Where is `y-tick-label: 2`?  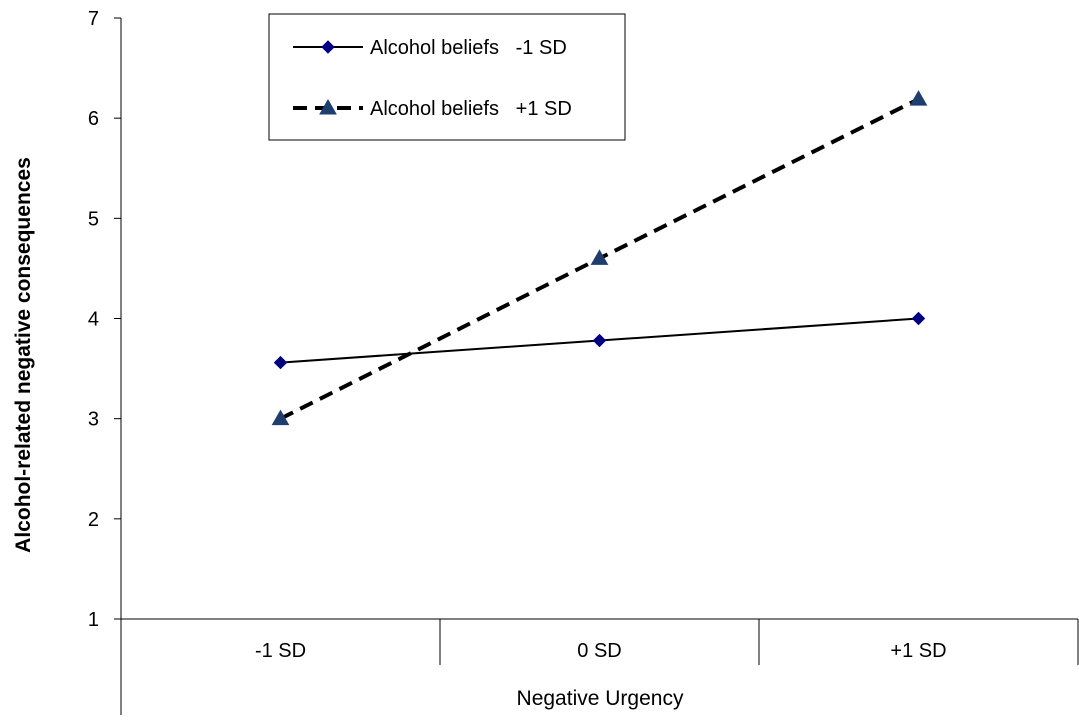 y-tick-label: 2 is located at coordinates (93, 520).